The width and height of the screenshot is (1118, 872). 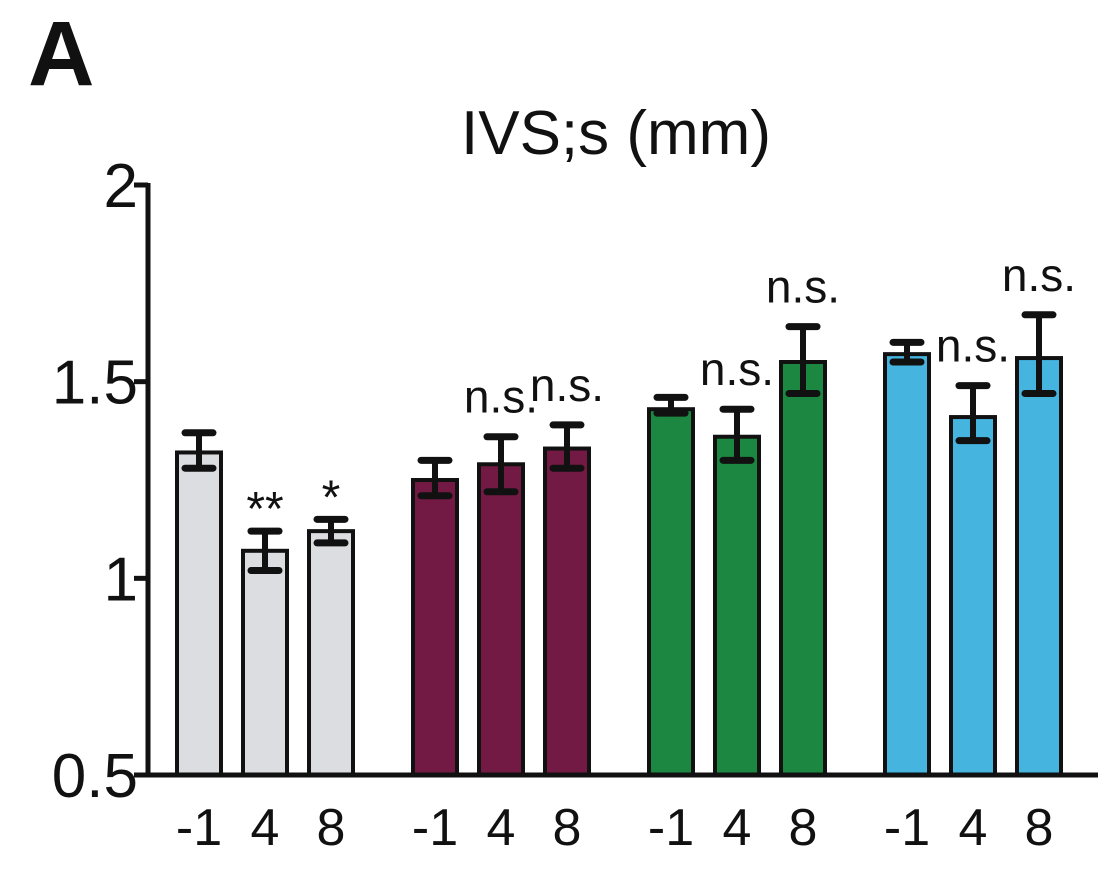 I want to click on panel-label: A, so click(x=61, y=54).